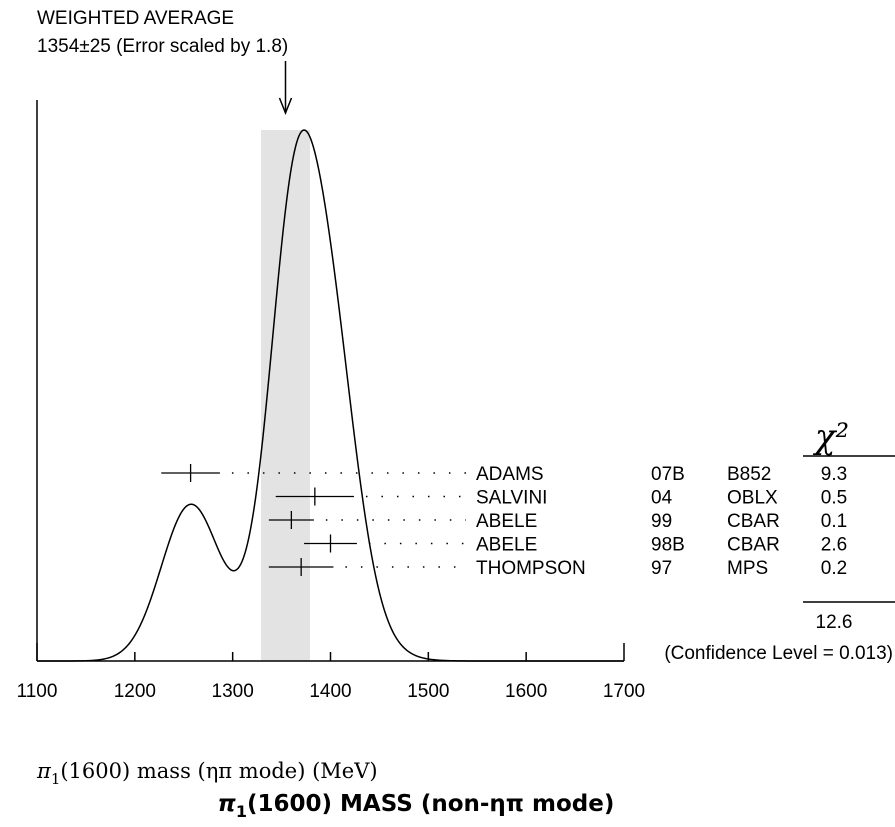 This screenshot has width=895, height=827. Describe the element at coordinates (752, 498) in the screenshot. I see `measurement-experiment: OBLX` at that location.